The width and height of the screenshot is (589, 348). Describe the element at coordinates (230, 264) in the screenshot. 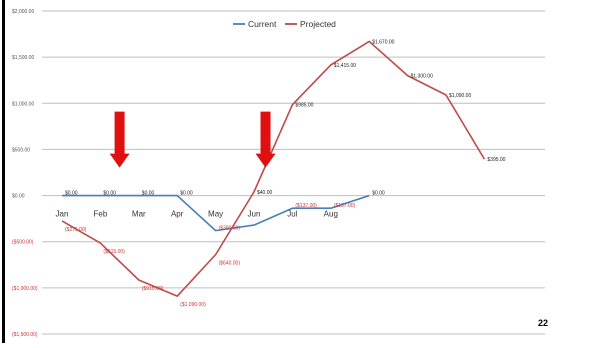

I see `data-label: ($640.00)` at that location.